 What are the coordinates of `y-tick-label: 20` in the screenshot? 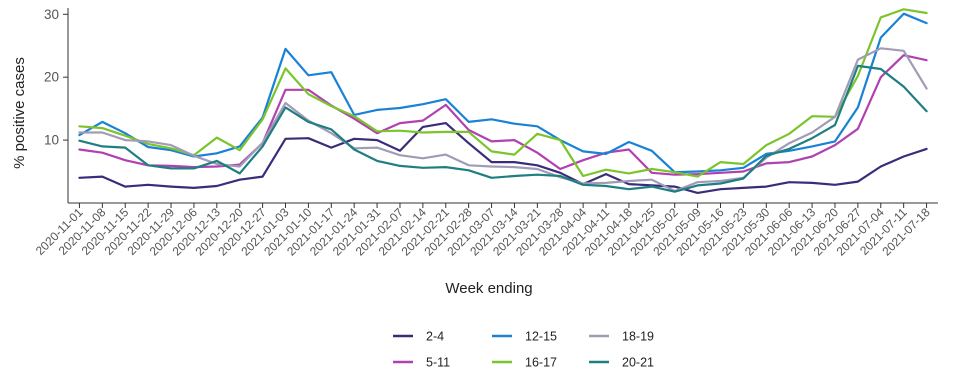 It's located at (51, 77).